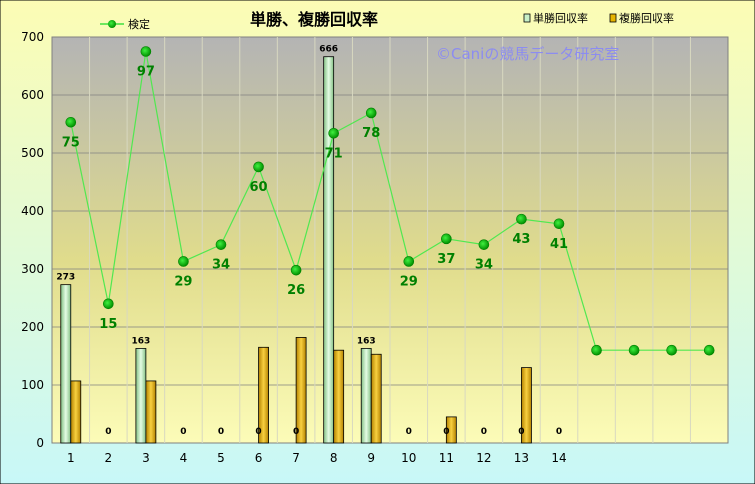 The width and height of the screenshot is (755, 484). I want to click on x-tick-label: 4, so click(184, 458).